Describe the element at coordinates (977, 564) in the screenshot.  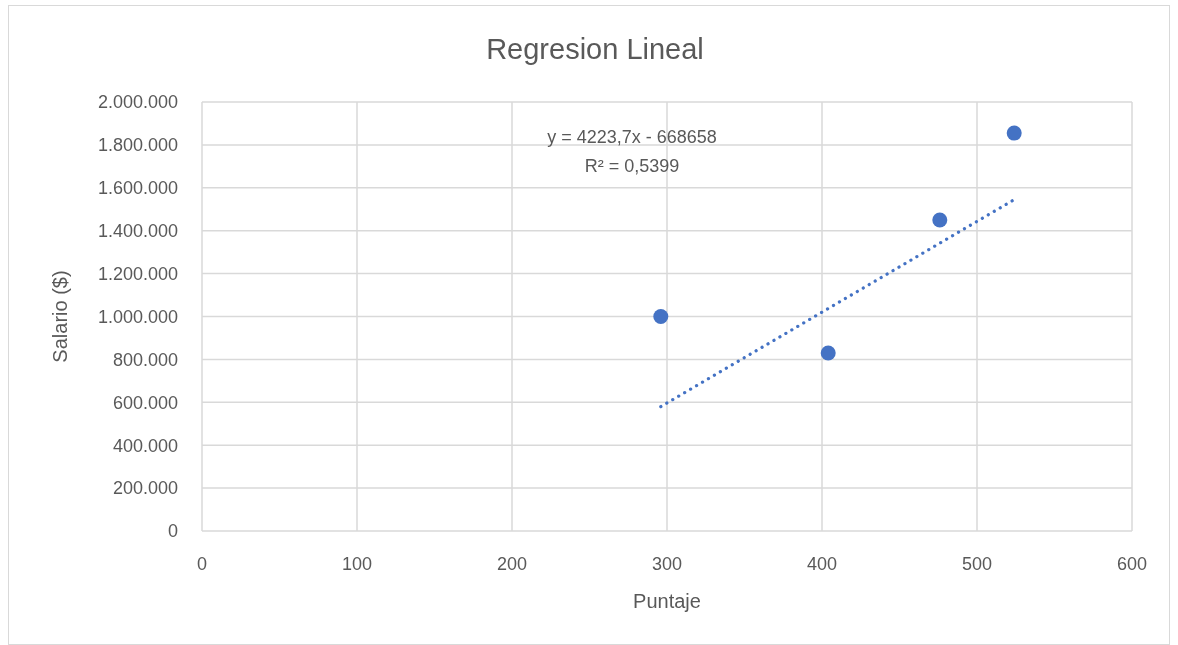
I see `x-tick-label: 500` at that location.